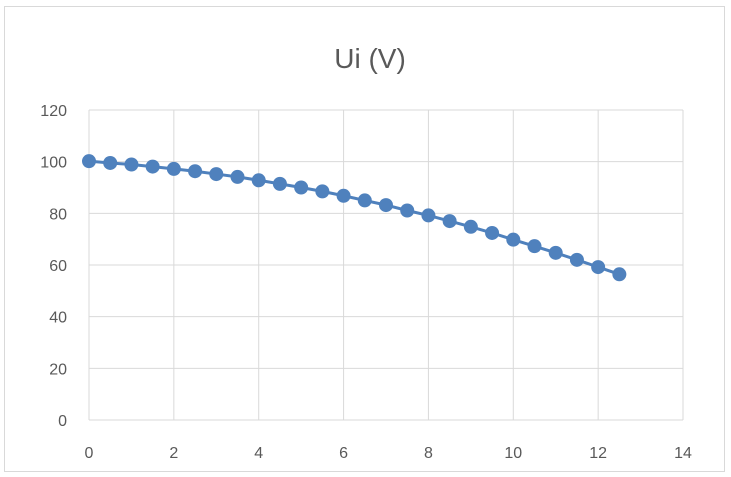 This screenshot has width=731, height=477. What do you see at coordinates (683, 453) in the screenshot?
I see `x-tick-label: 14` at bounding box center [683, 453].